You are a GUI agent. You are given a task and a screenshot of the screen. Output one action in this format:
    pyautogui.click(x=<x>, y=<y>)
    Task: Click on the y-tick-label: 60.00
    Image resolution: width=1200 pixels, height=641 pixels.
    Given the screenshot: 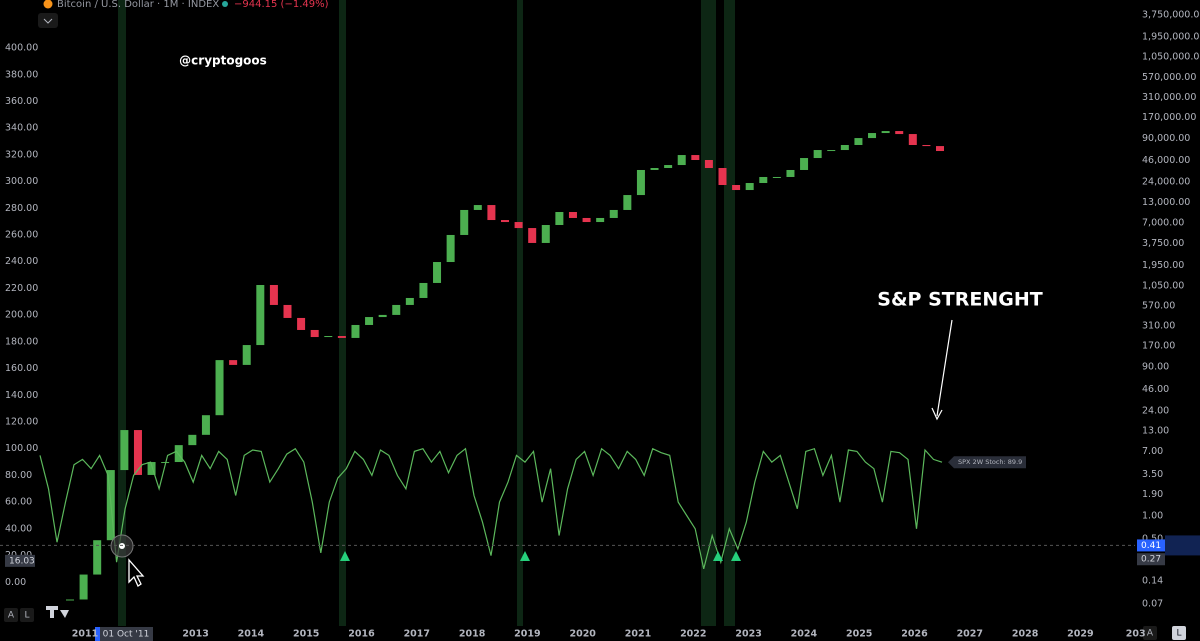 What is the action you would take?
    pyautogui.click(x=18, y=502)
    